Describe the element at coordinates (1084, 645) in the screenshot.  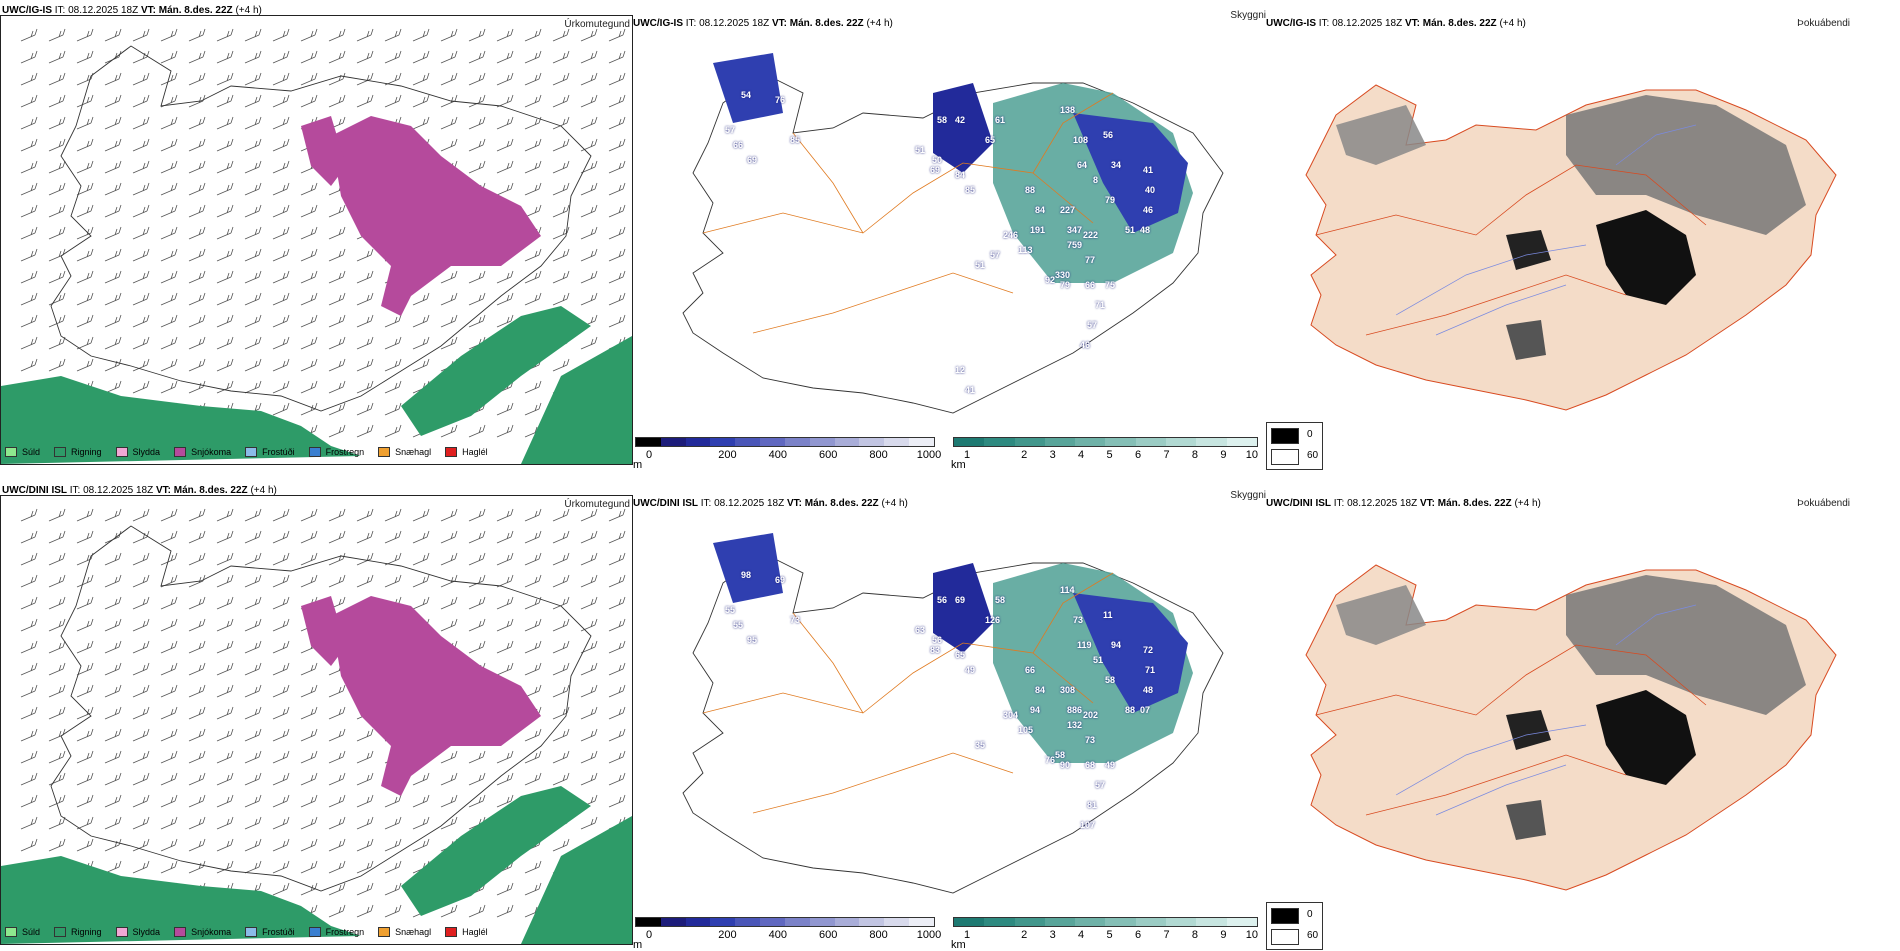
I see `snow-depth-label: 119` at that location.